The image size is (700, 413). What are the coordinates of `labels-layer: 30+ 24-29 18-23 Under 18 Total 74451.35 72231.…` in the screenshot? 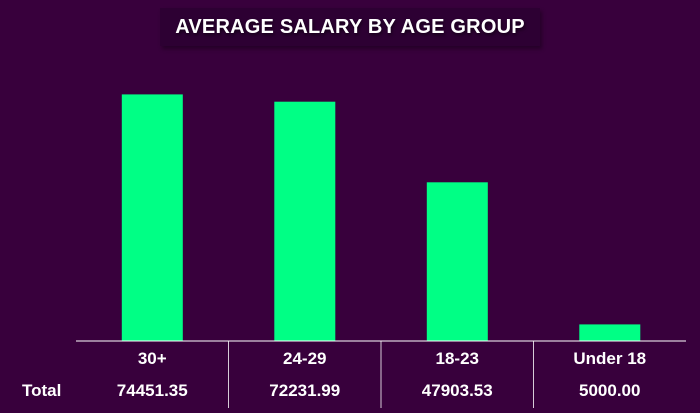 It's located at (334, 374).